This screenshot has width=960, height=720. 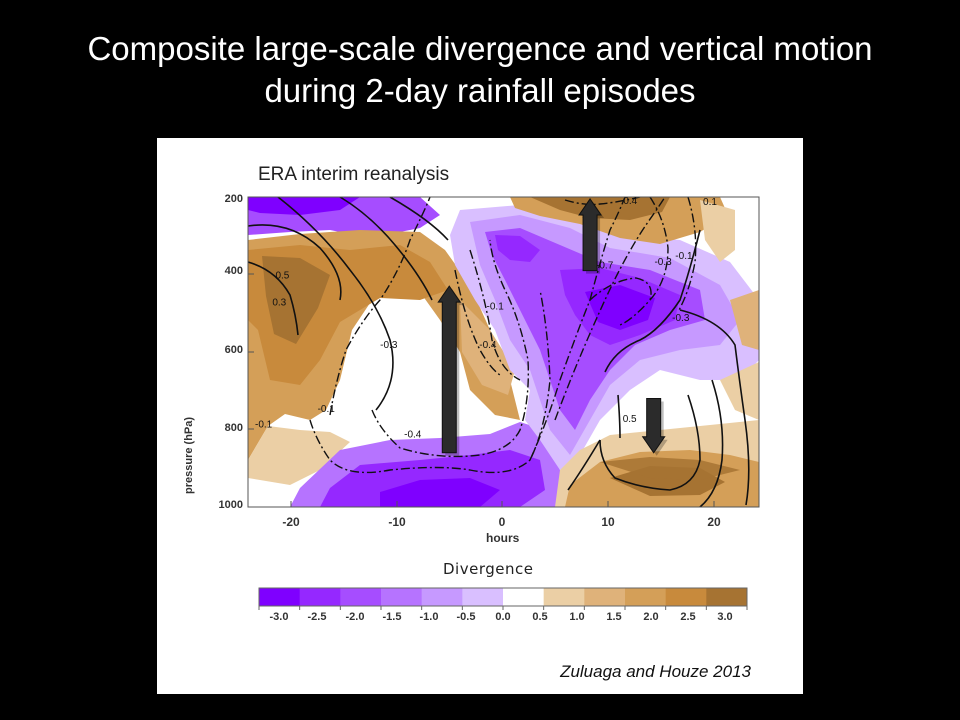 I want to click on colorbar-tick-label: 2.0, so click(x=651, y=617).